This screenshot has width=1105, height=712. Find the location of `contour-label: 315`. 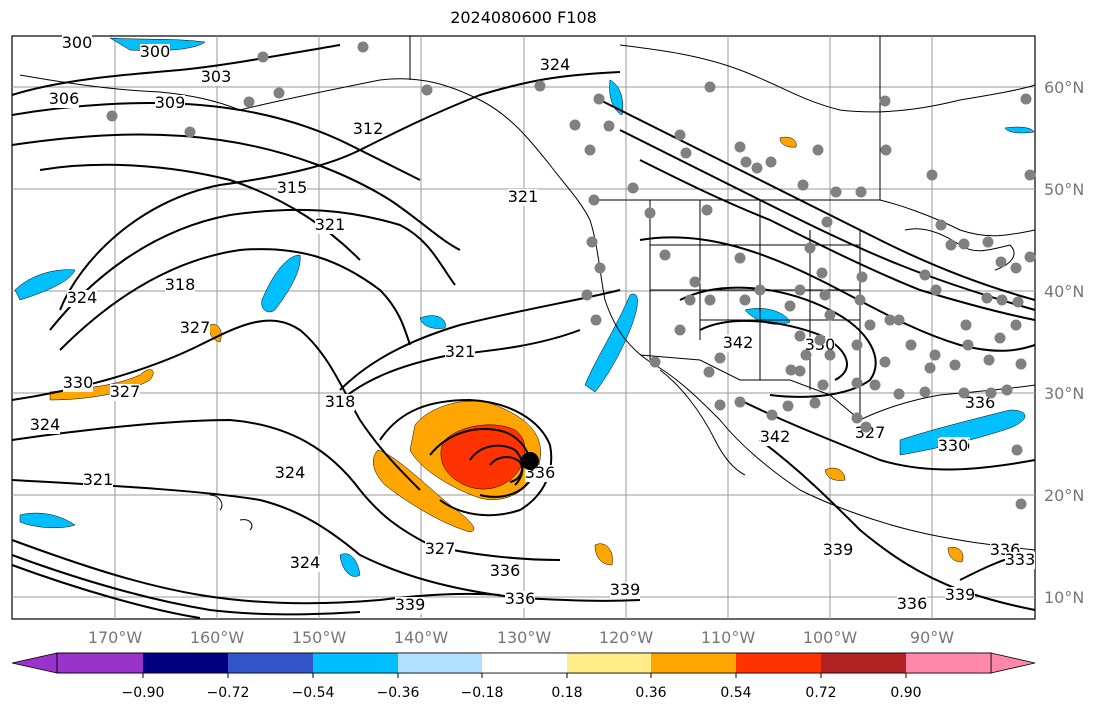

contour-label: 315 is located at coordinates (292, 187).